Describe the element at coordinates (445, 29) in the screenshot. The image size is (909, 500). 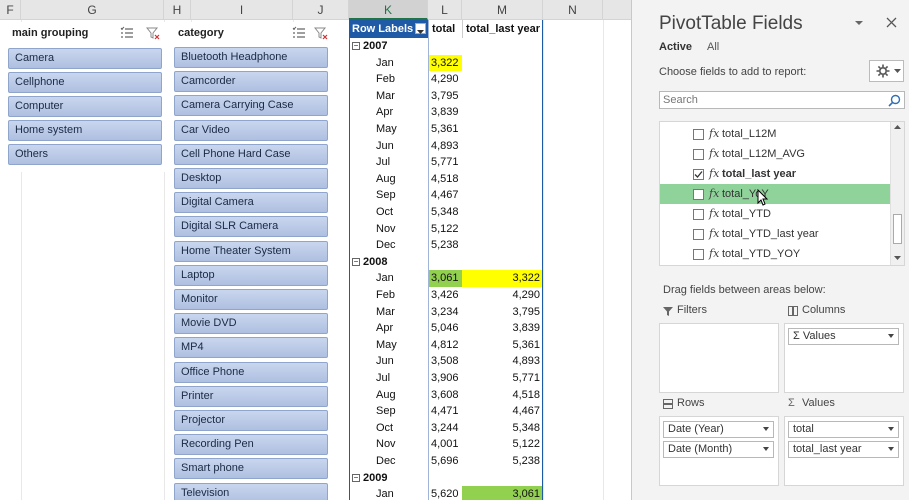
I see `total-header: total` at that location.